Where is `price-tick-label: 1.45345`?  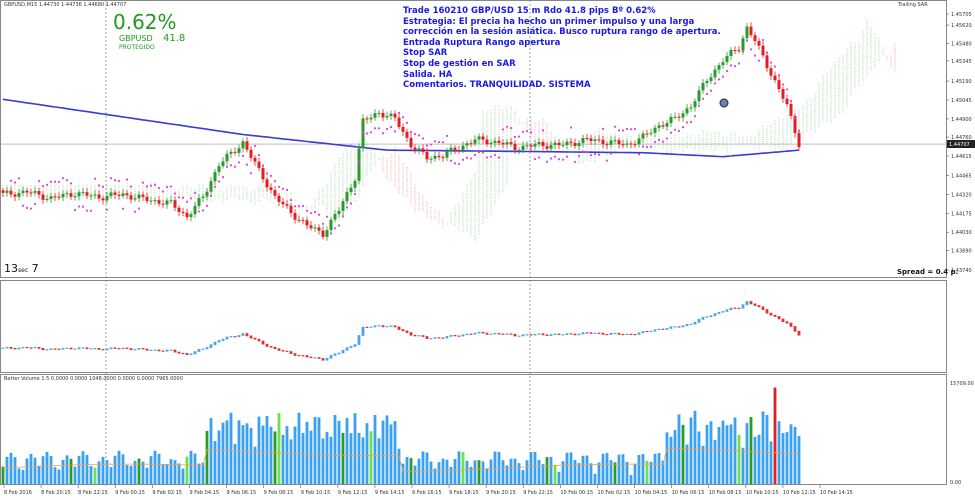
price-tick-label: 1.45345 is located at coordinates (961, 62).